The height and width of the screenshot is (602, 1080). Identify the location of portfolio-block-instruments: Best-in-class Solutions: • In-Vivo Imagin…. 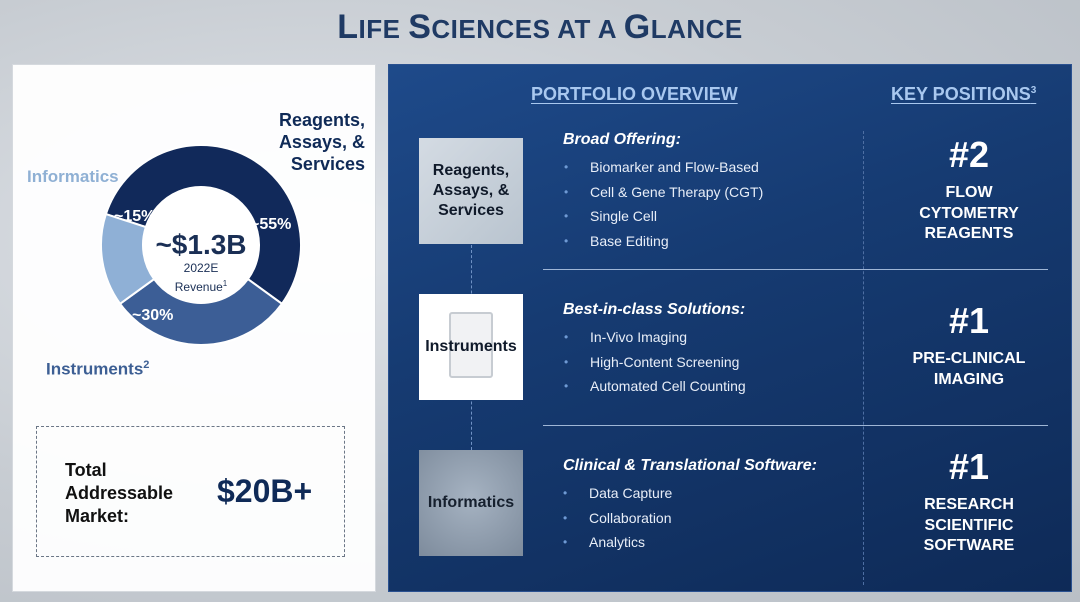
(654, 350).